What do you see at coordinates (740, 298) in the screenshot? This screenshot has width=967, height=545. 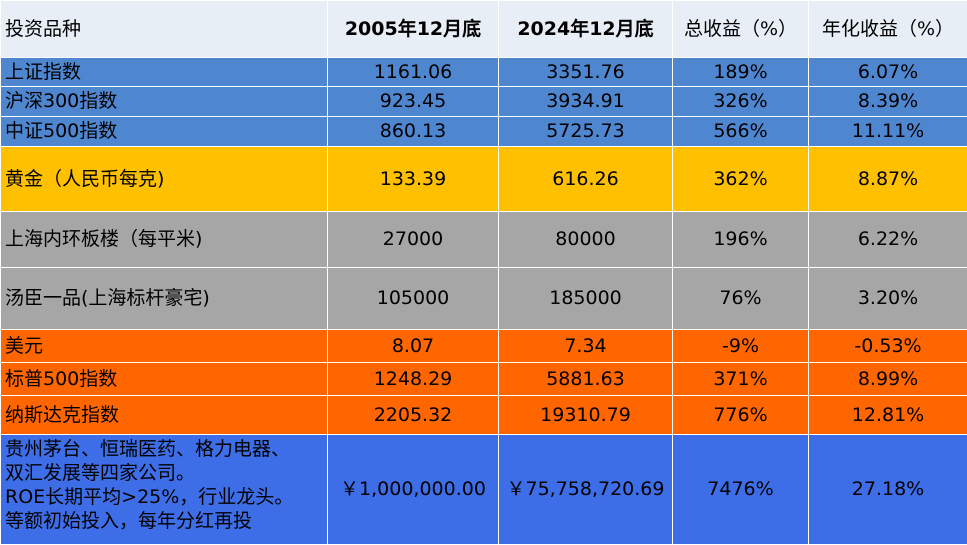 I see `total-return: 76%` at bounding box center [740, 298].